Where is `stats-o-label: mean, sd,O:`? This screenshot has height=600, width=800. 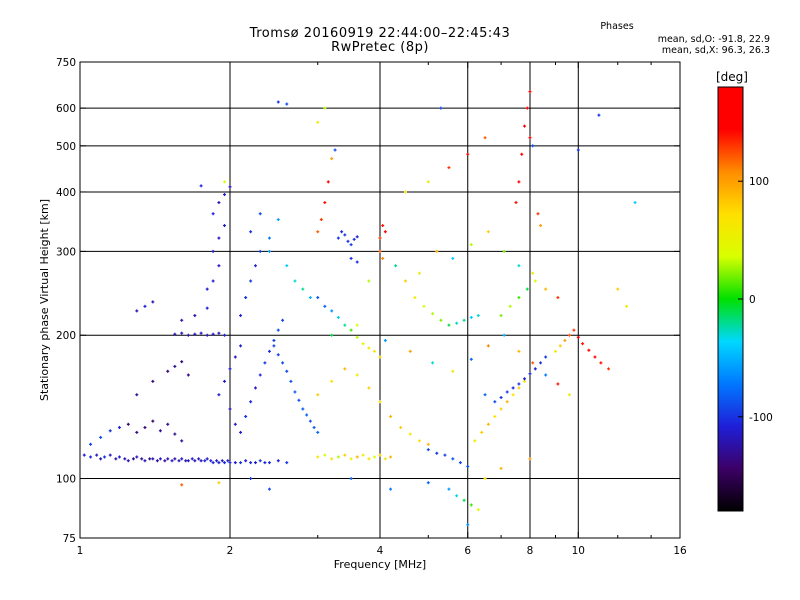 stats-o-label: mean, sd,O: is located at coordinates (686, 39).